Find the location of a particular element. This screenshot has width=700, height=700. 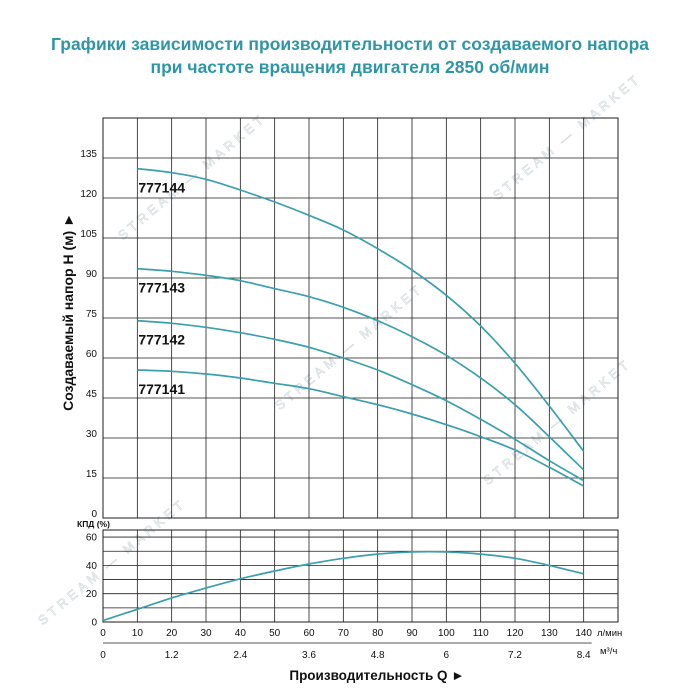

x-tick-label: 50 is located at coordinates (275, 633).